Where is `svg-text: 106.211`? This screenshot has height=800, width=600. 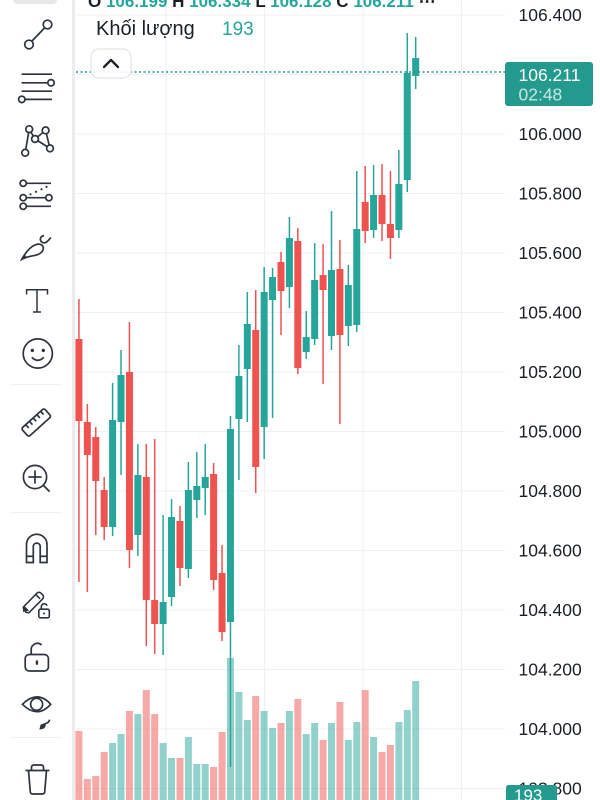 svg-text: 106.211 is located at coordinates (550, 75).